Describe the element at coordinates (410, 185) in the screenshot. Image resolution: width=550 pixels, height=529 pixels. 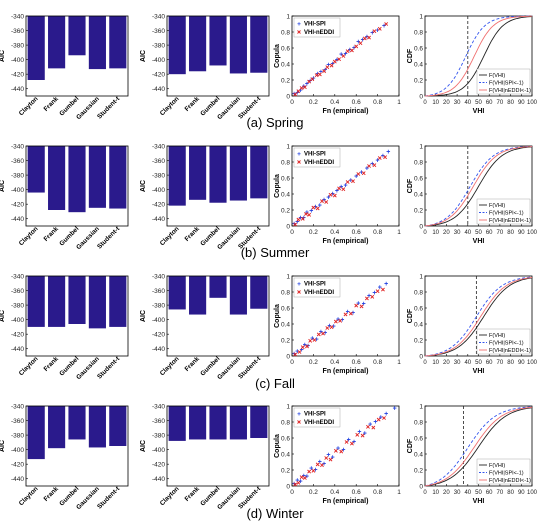
I see `y-axis-label: CDF` at that location.